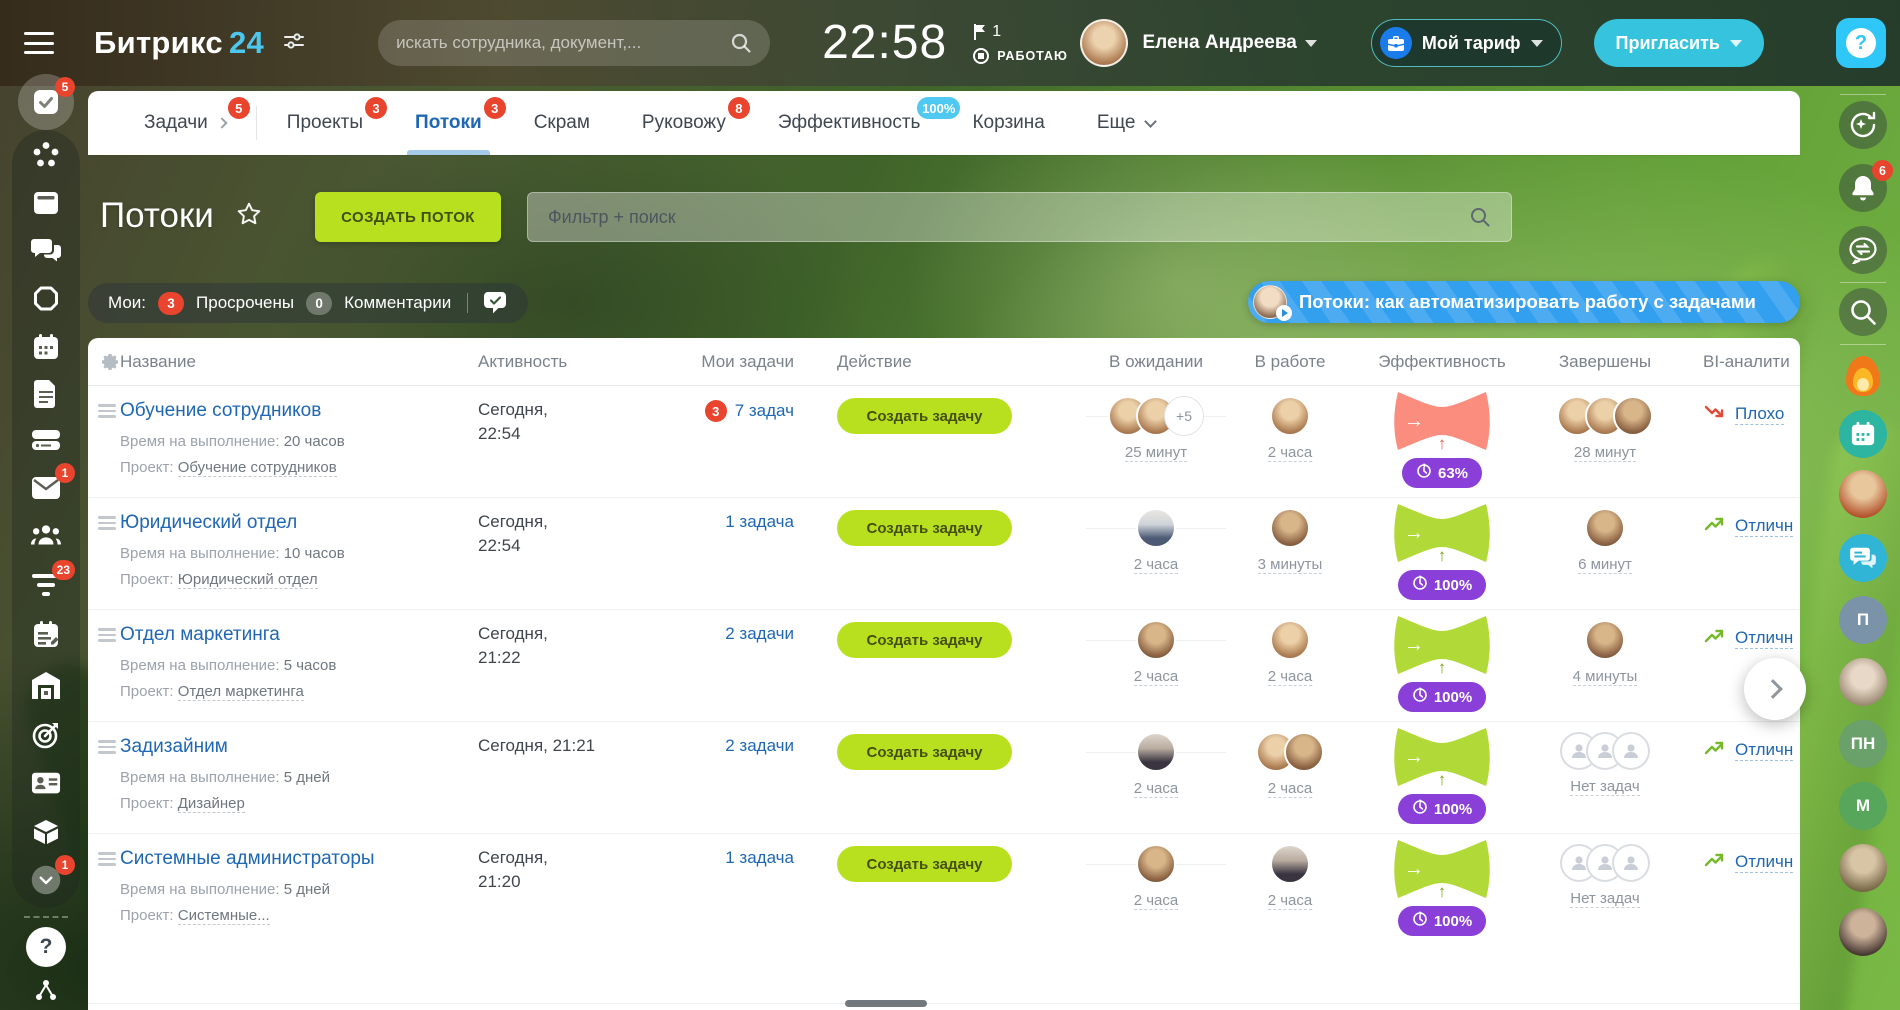 Image resolution: width=1900 pixels, height=1010 pixels. Describe the element at coordinates (523, 361) in the screenshot. I see `col-activity: Активность` at that location.